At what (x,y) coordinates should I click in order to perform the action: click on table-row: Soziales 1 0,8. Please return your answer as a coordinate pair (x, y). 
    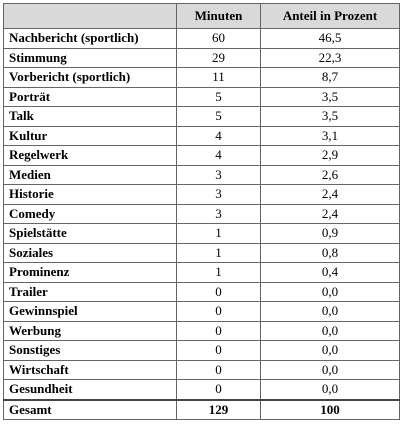
    Looking at the image, I should click on (201, 252).